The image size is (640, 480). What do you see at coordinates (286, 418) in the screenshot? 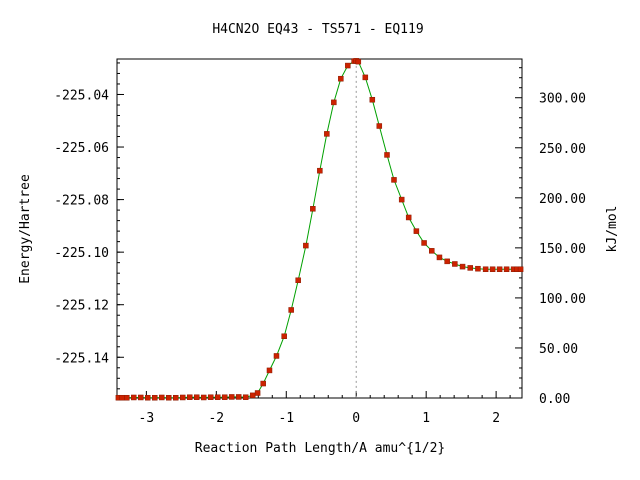
I see `x-tick-label: -1` at bounding box center [286, 418].